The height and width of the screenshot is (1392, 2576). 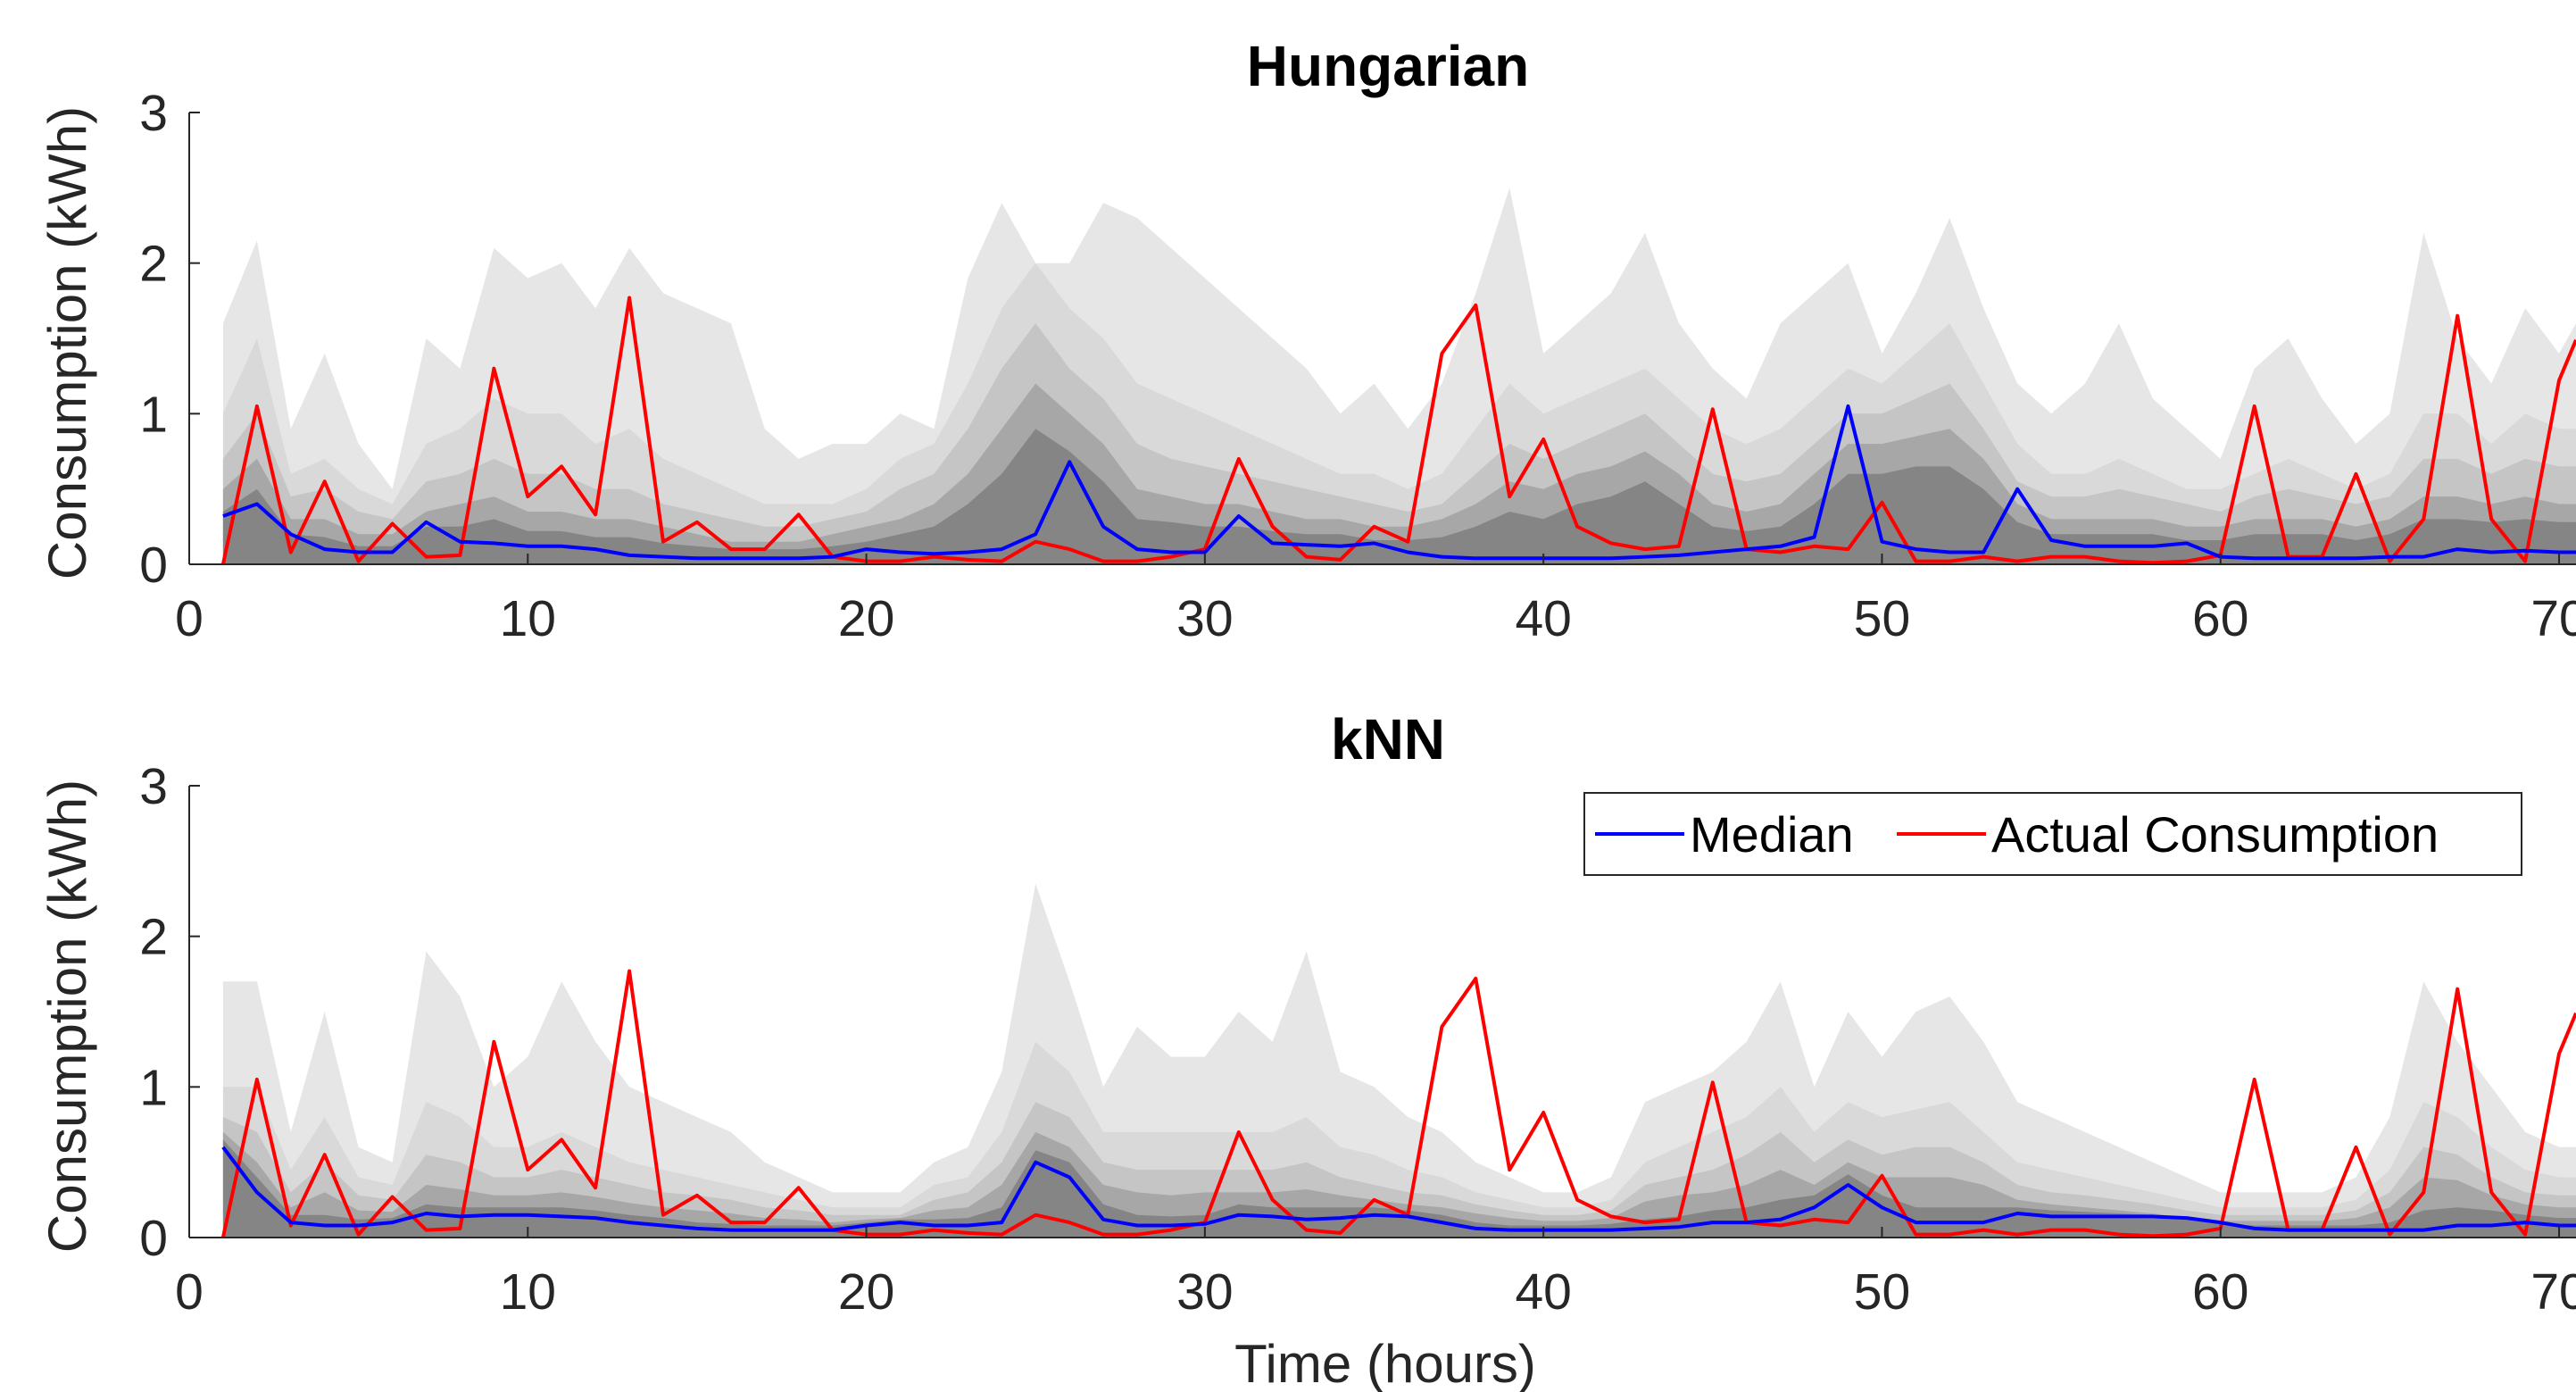 What do you see at coordinates (1388, 66) in the screenshot?
I see `chart-title: Hungarian` at bounding box center [1388, 66].